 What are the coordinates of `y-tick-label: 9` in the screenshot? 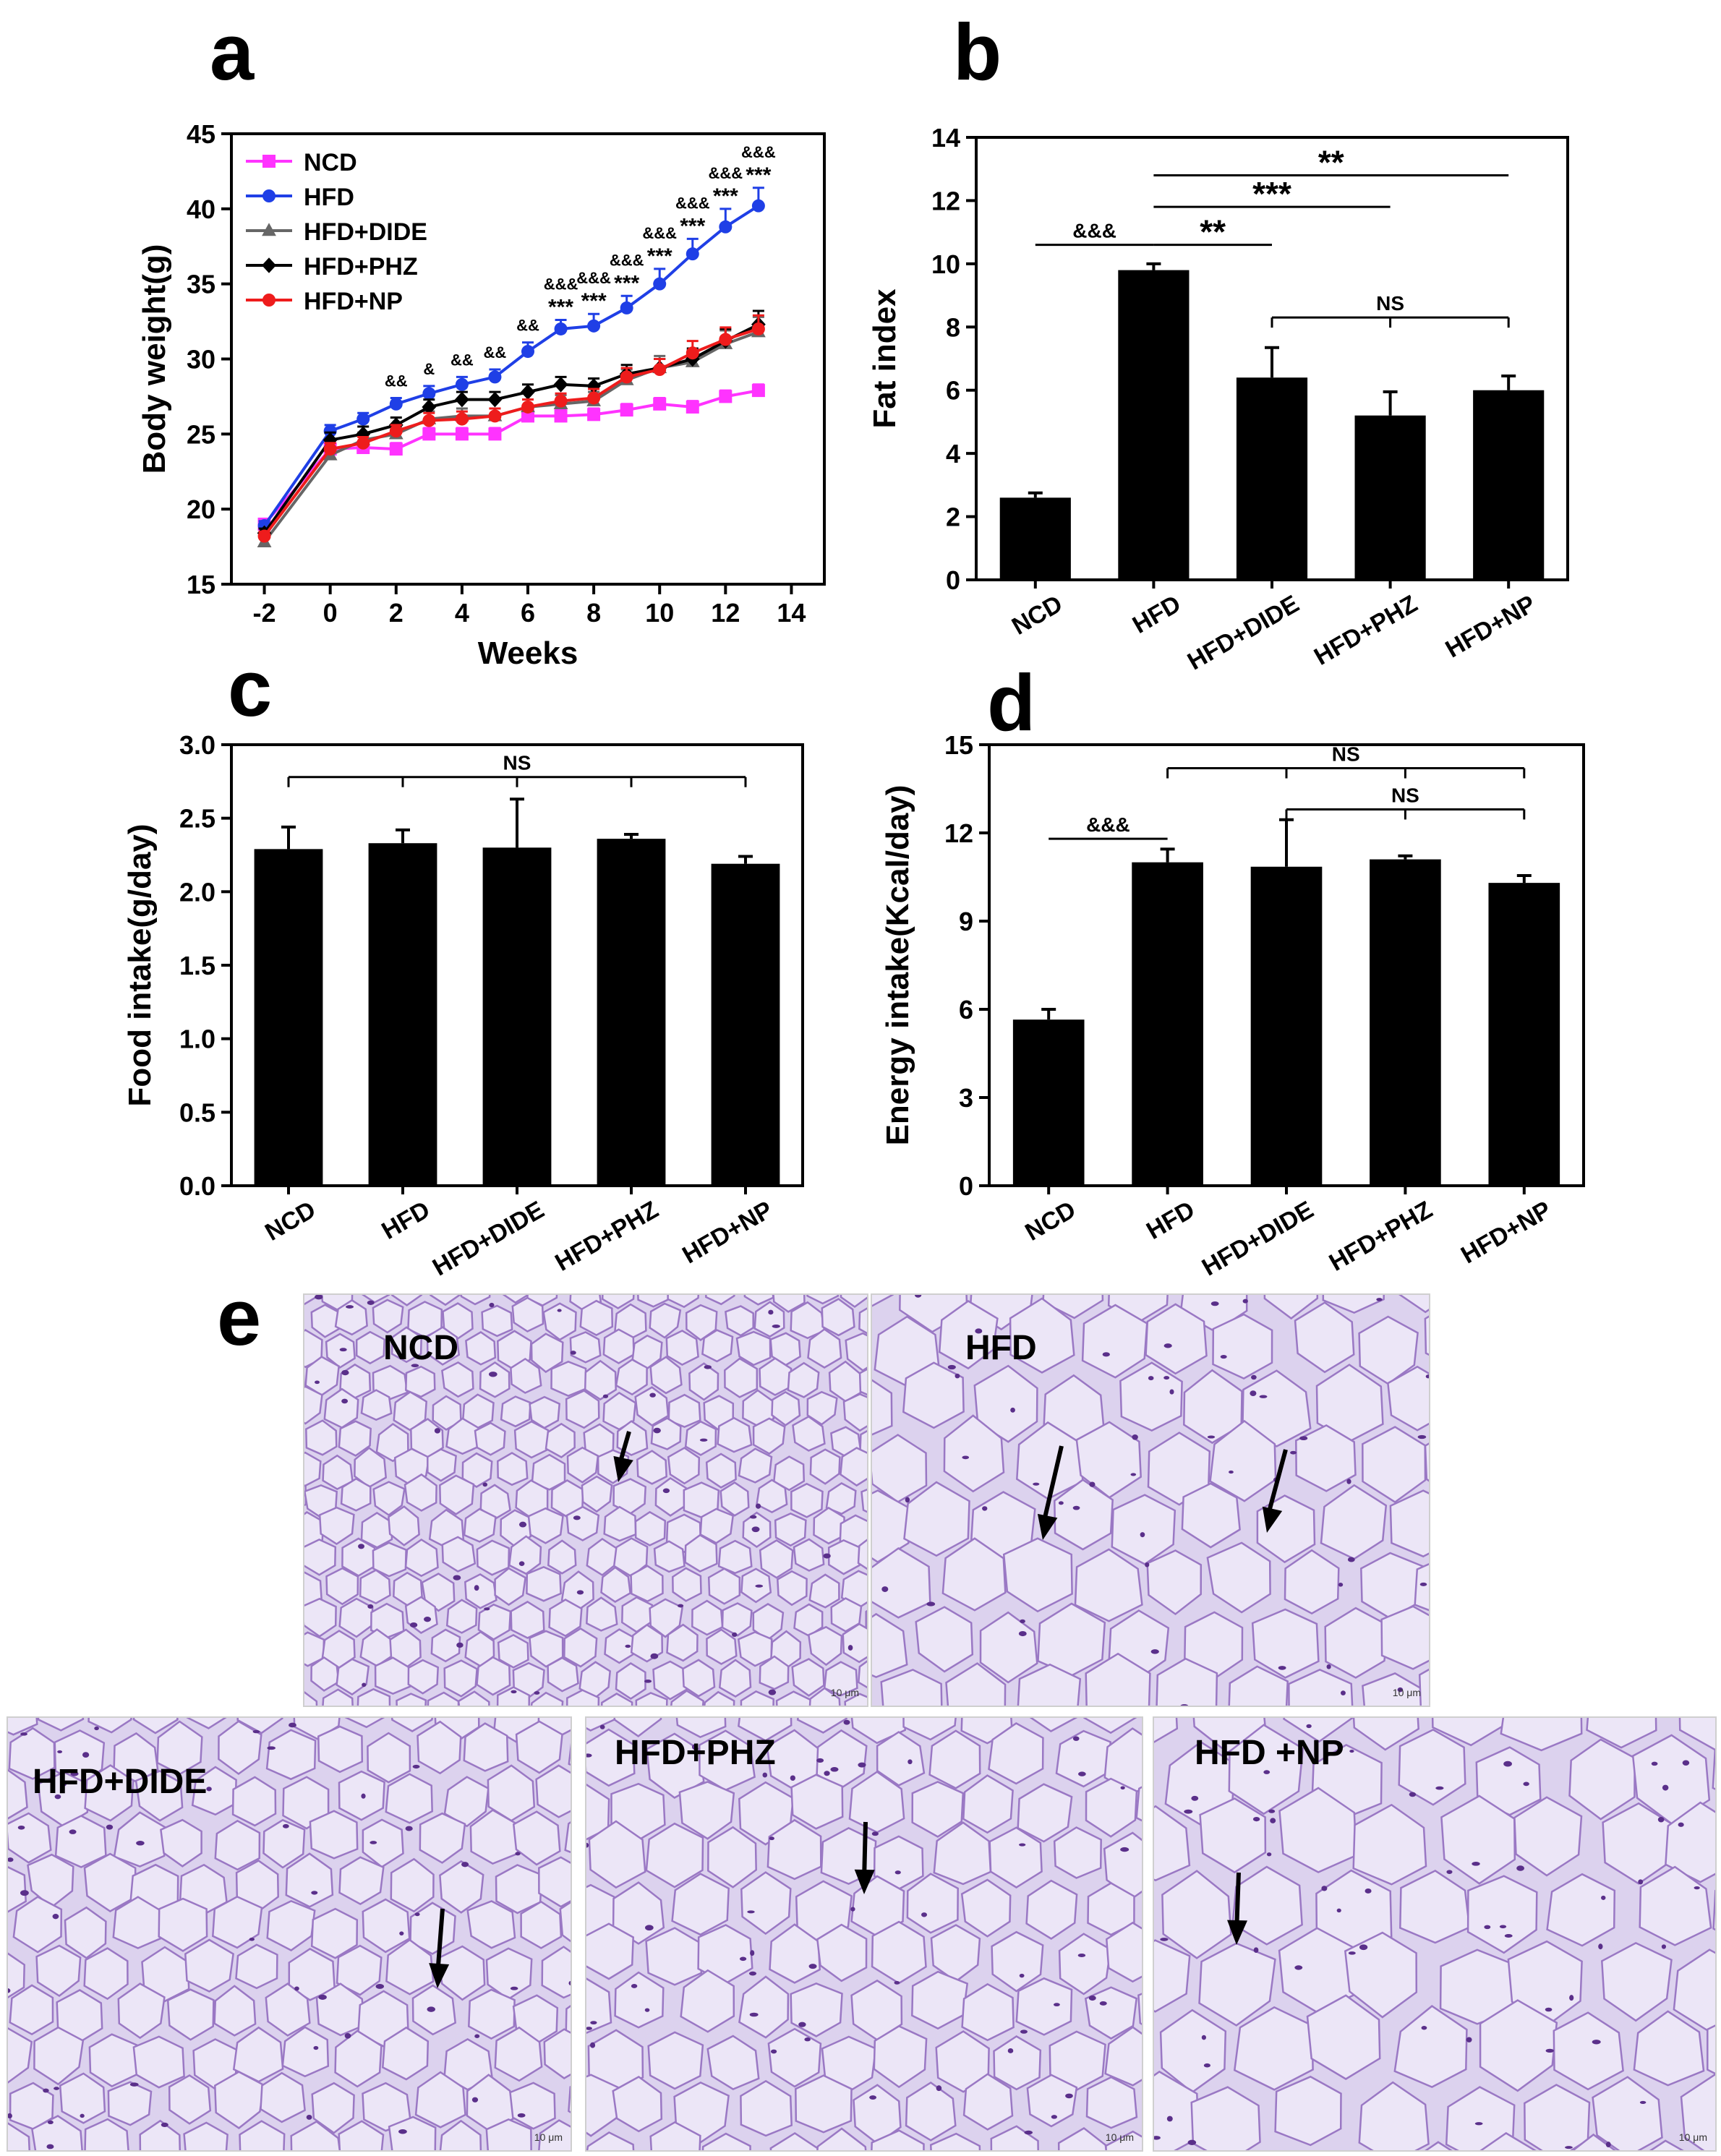 It's located at (966, 921).